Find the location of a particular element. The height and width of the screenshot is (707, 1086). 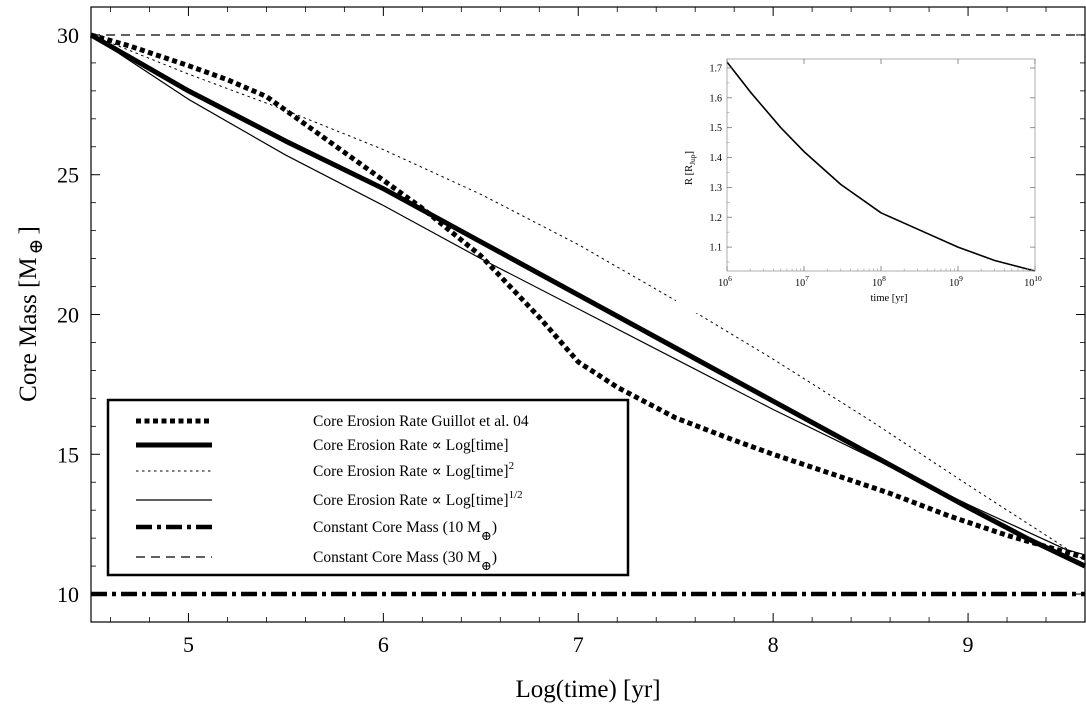

inset-x-tick-label: 10¹⁰ is located at coordinates (1033, 281).